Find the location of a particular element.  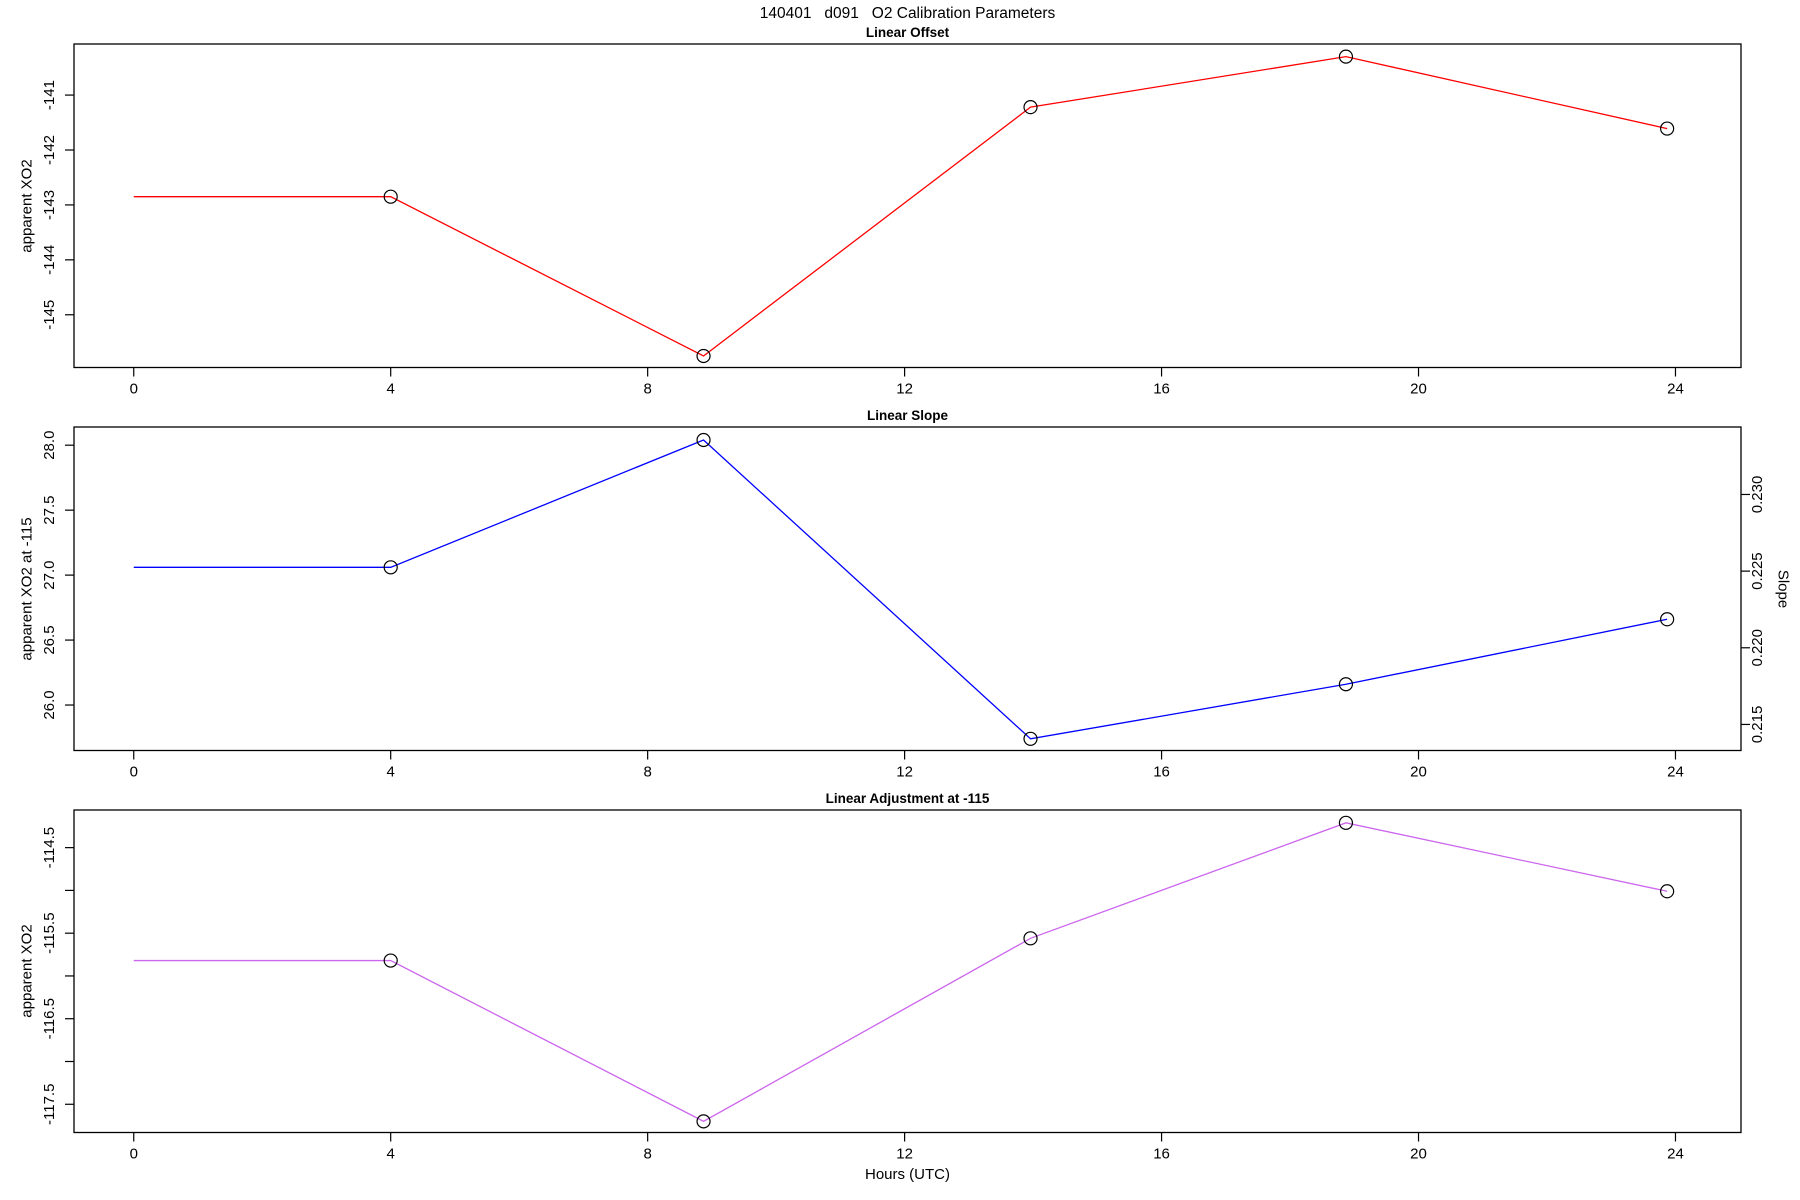

panel-title-linear-adjustment: Linear Adjustment at -115 is located at coordinates (907, 798).